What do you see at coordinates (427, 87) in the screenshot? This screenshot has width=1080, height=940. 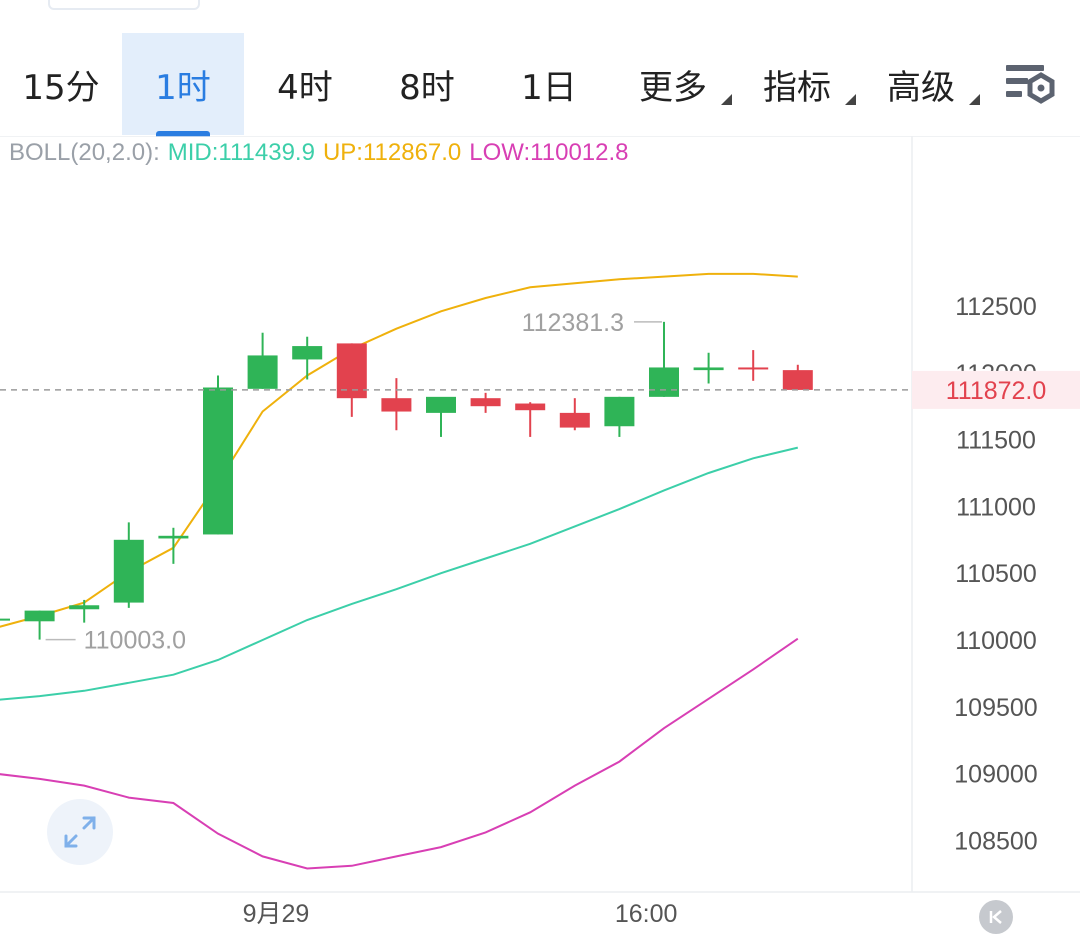 I see `tab-label: 8时` at bounding box center [427, 87].